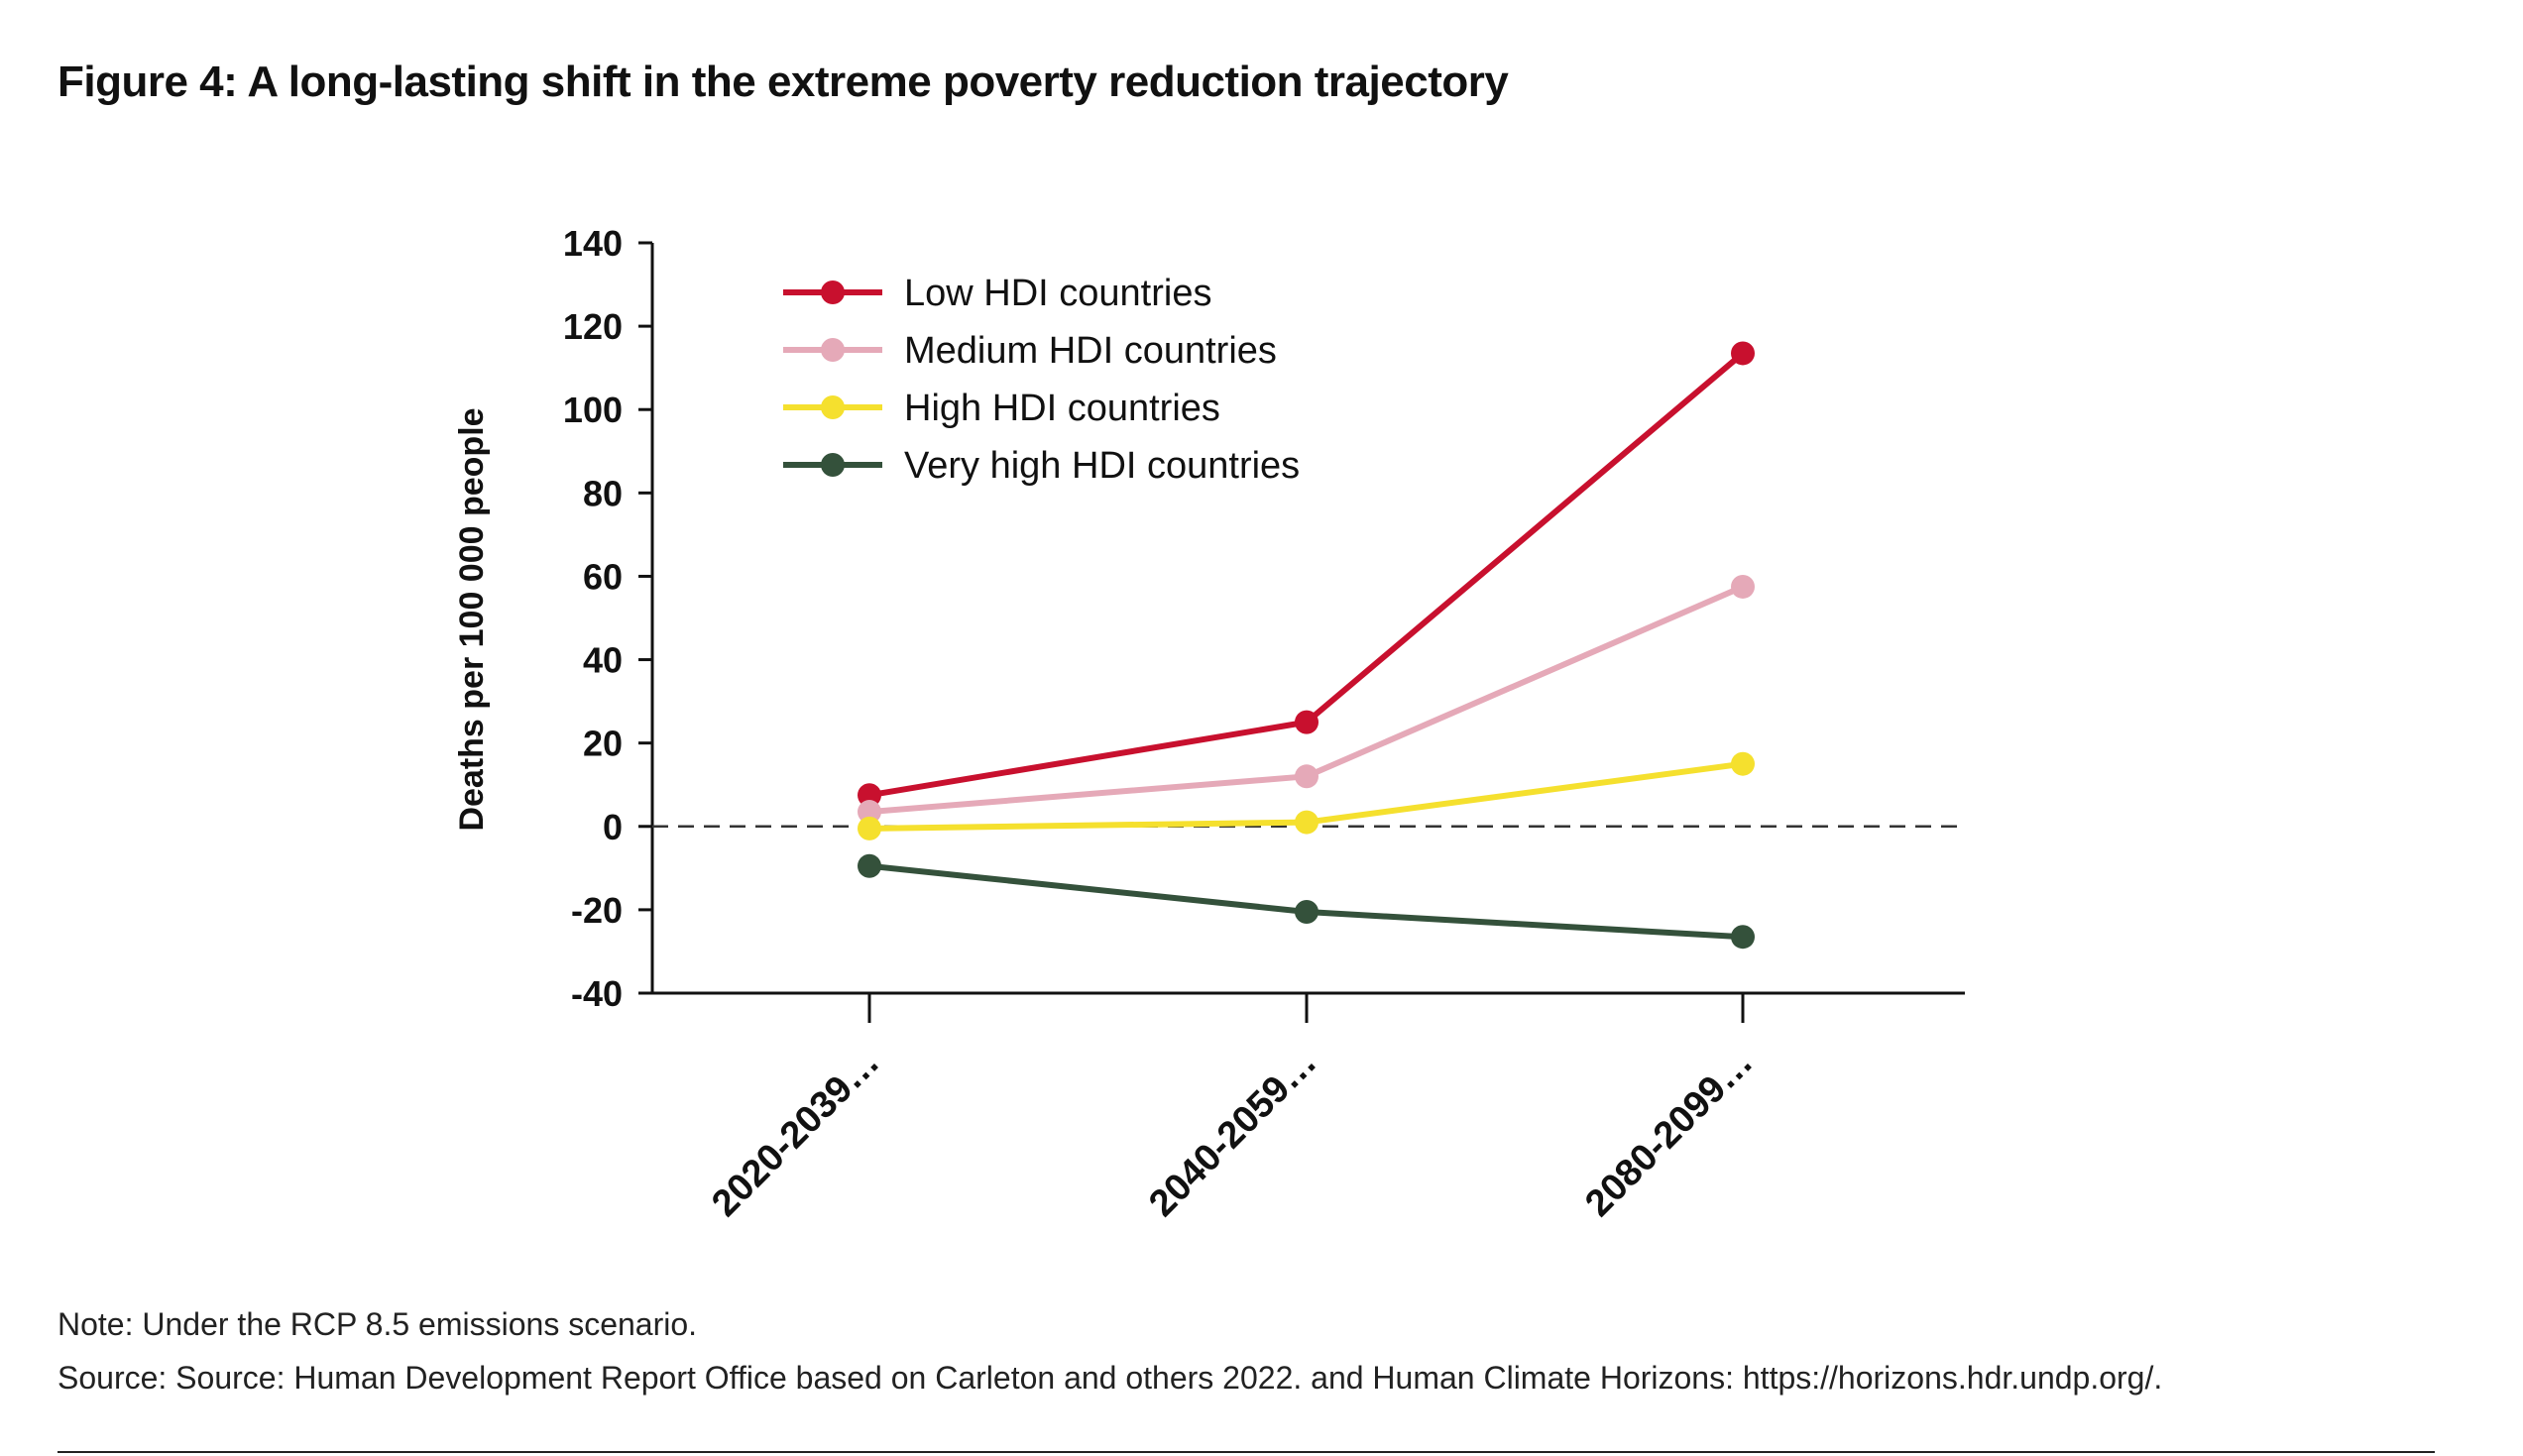 The height and width of the screenshot is (1456, 2523). Describe the element at coordinates (593, 326) in the screenshot. I see `y-tick-label: 120` at that location.